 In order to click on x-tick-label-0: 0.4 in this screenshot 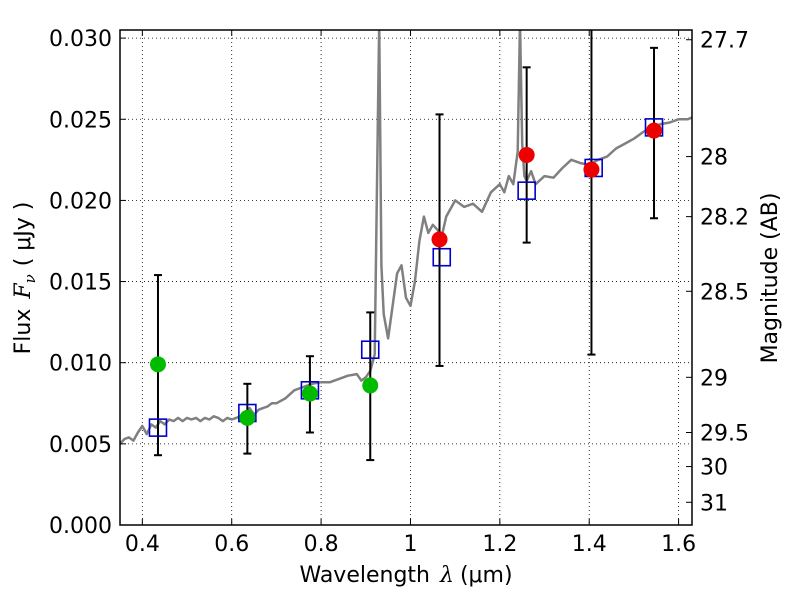, I will do `click(142, 544)`.